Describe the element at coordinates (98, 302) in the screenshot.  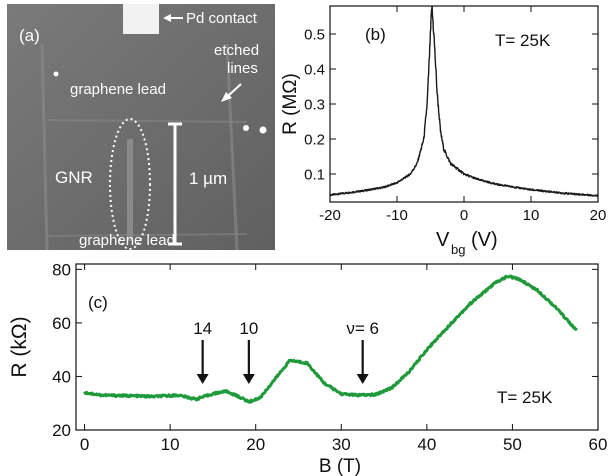
I see `panel-label: (c)` at that location.